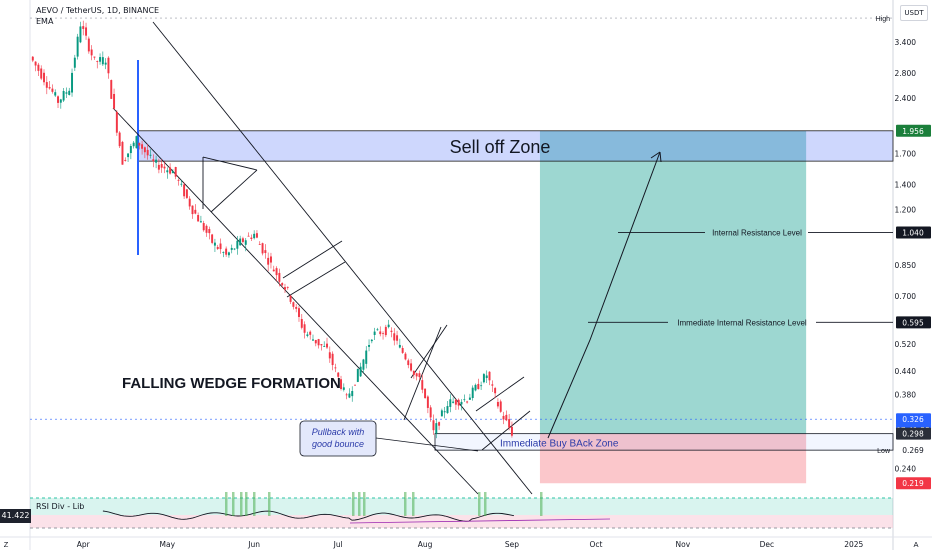  Describe the element at coordinates (559, 444) in the screenshot. I see `buy-back-zone-label: Immediate Buy BAck Zone` at that location.